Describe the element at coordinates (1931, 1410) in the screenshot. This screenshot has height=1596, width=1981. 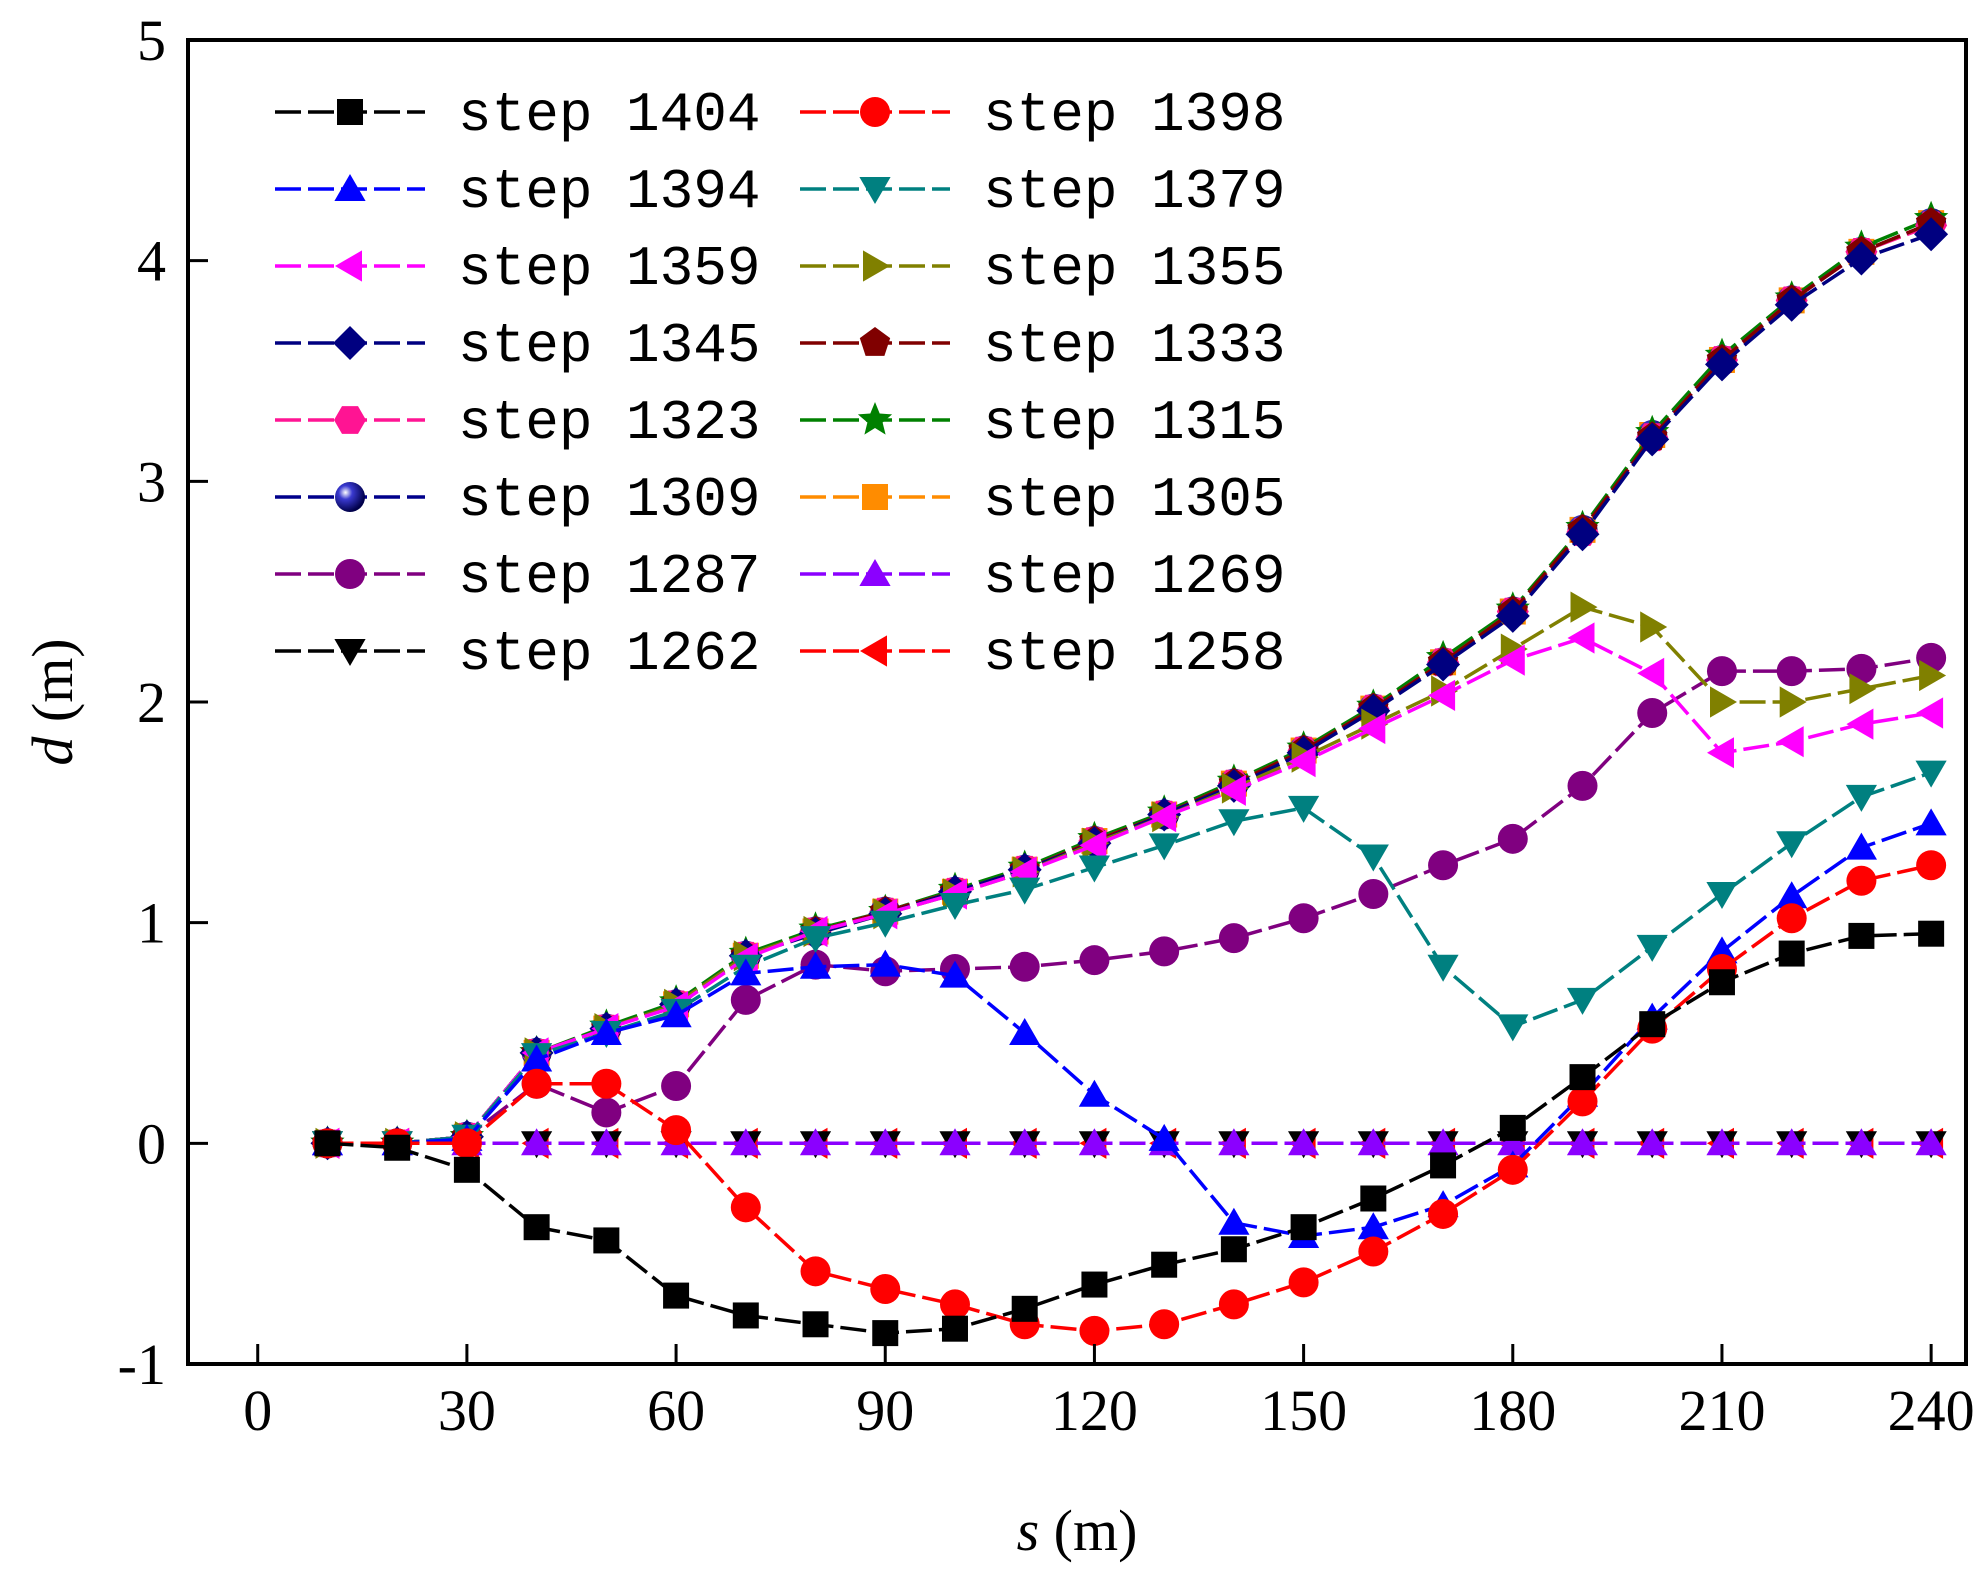
I see `x-tick-label: 240` at that location.